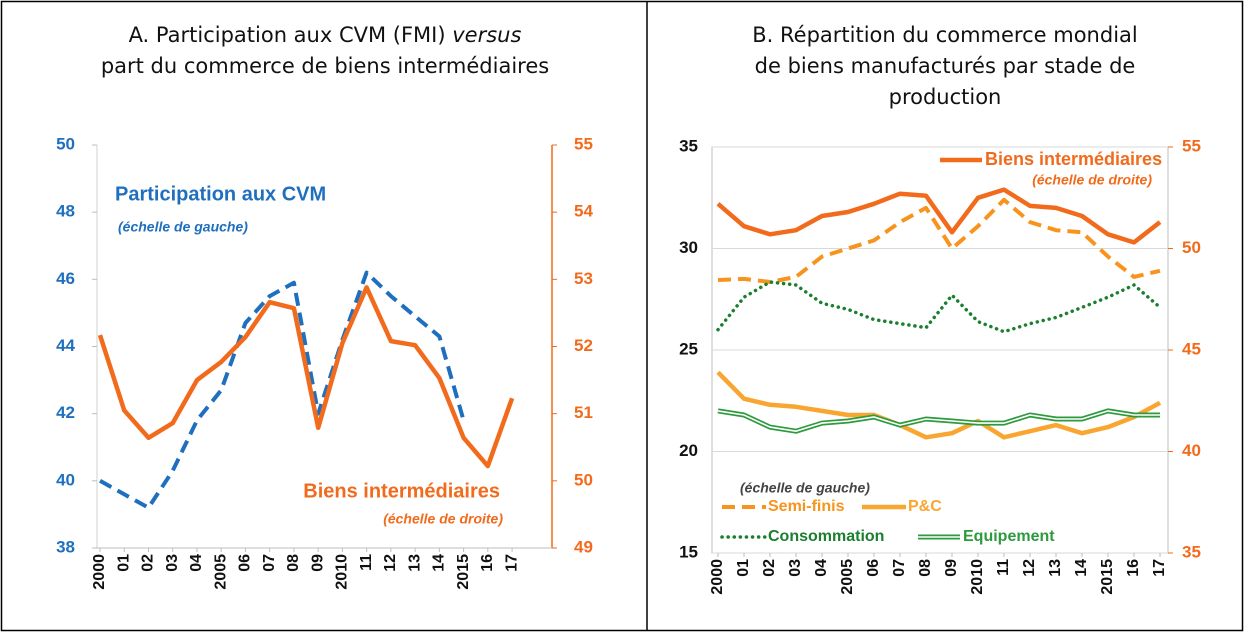 The image size is (1244, 632). What do you see at coordinates (65, 345) in the screenshot?
I see `y-tick-label: 44` at bounding box center [65, 345].